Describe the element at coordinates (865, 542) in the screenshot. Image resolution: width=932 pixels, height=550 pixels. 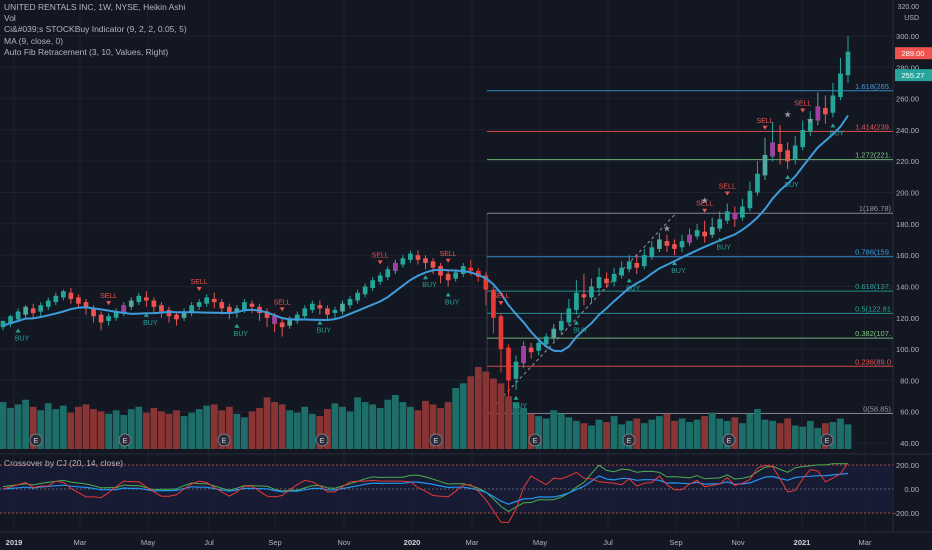
I see `x-tick-label: Mar` at that location.